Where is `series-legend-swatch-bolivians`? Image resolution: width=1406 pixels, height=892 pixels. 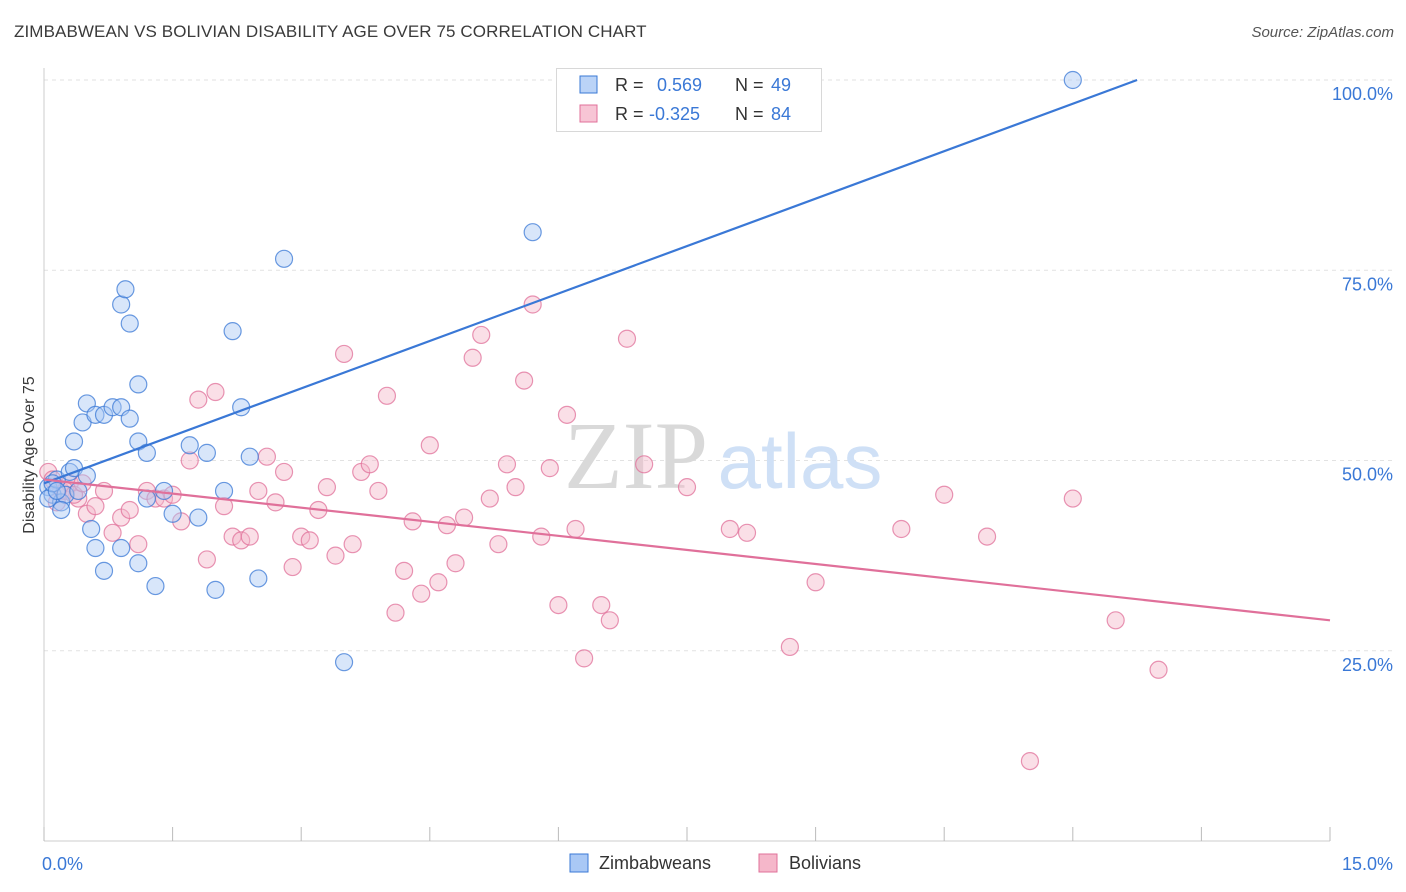 series-legend-swatch-bolivians is located at coordinates (768, 863).